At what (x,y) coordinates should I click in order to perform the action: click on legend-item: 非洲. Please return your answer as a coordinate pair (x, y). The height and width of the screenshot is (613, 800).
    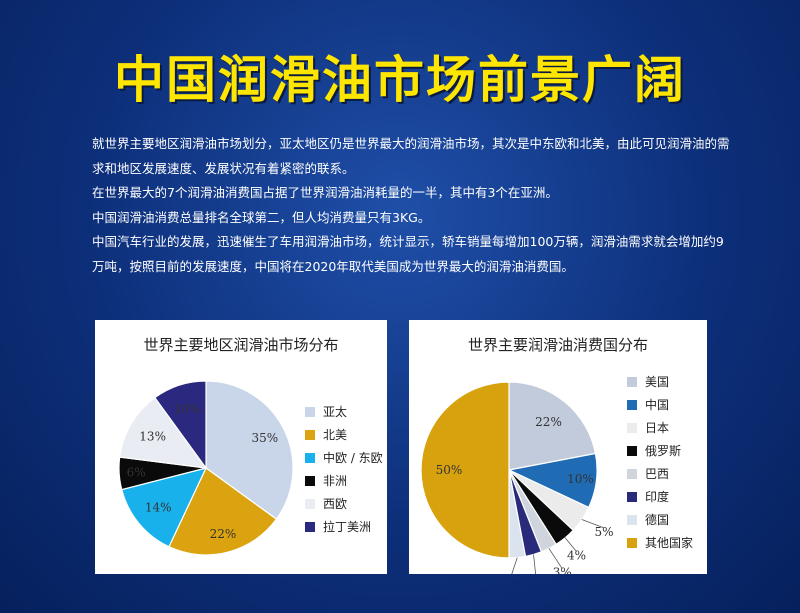
    Looking at the image, I should click on (344, 480).